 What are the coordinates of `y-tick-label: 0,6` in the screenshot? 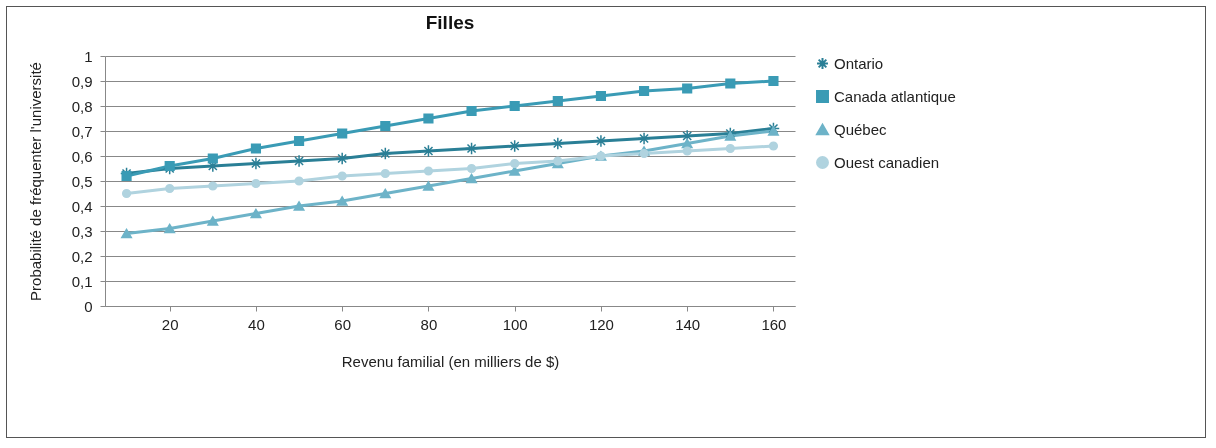 It's located at (82, 156).